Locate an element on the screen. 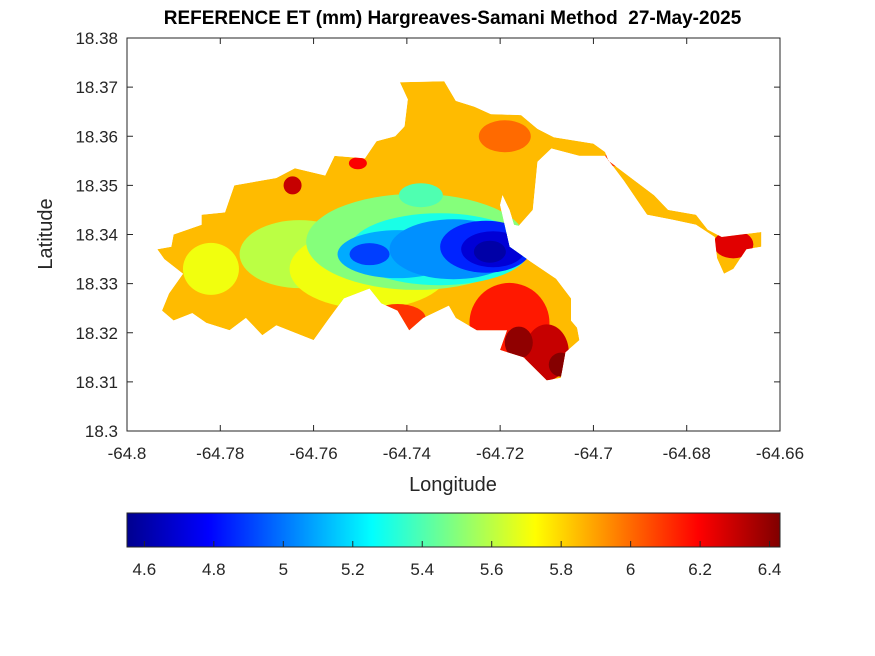 The image size is (875, 656). x-tick-label: -64.76 is located at coordinates (313, 453).